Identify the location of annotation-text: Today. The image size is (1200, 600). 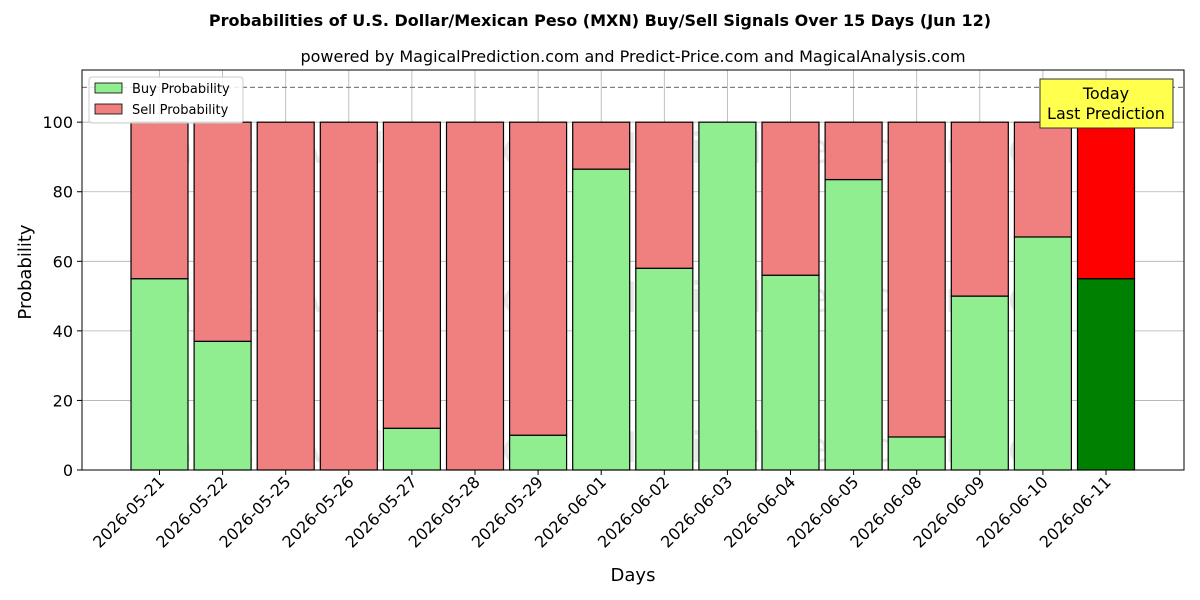
(1105, 93).